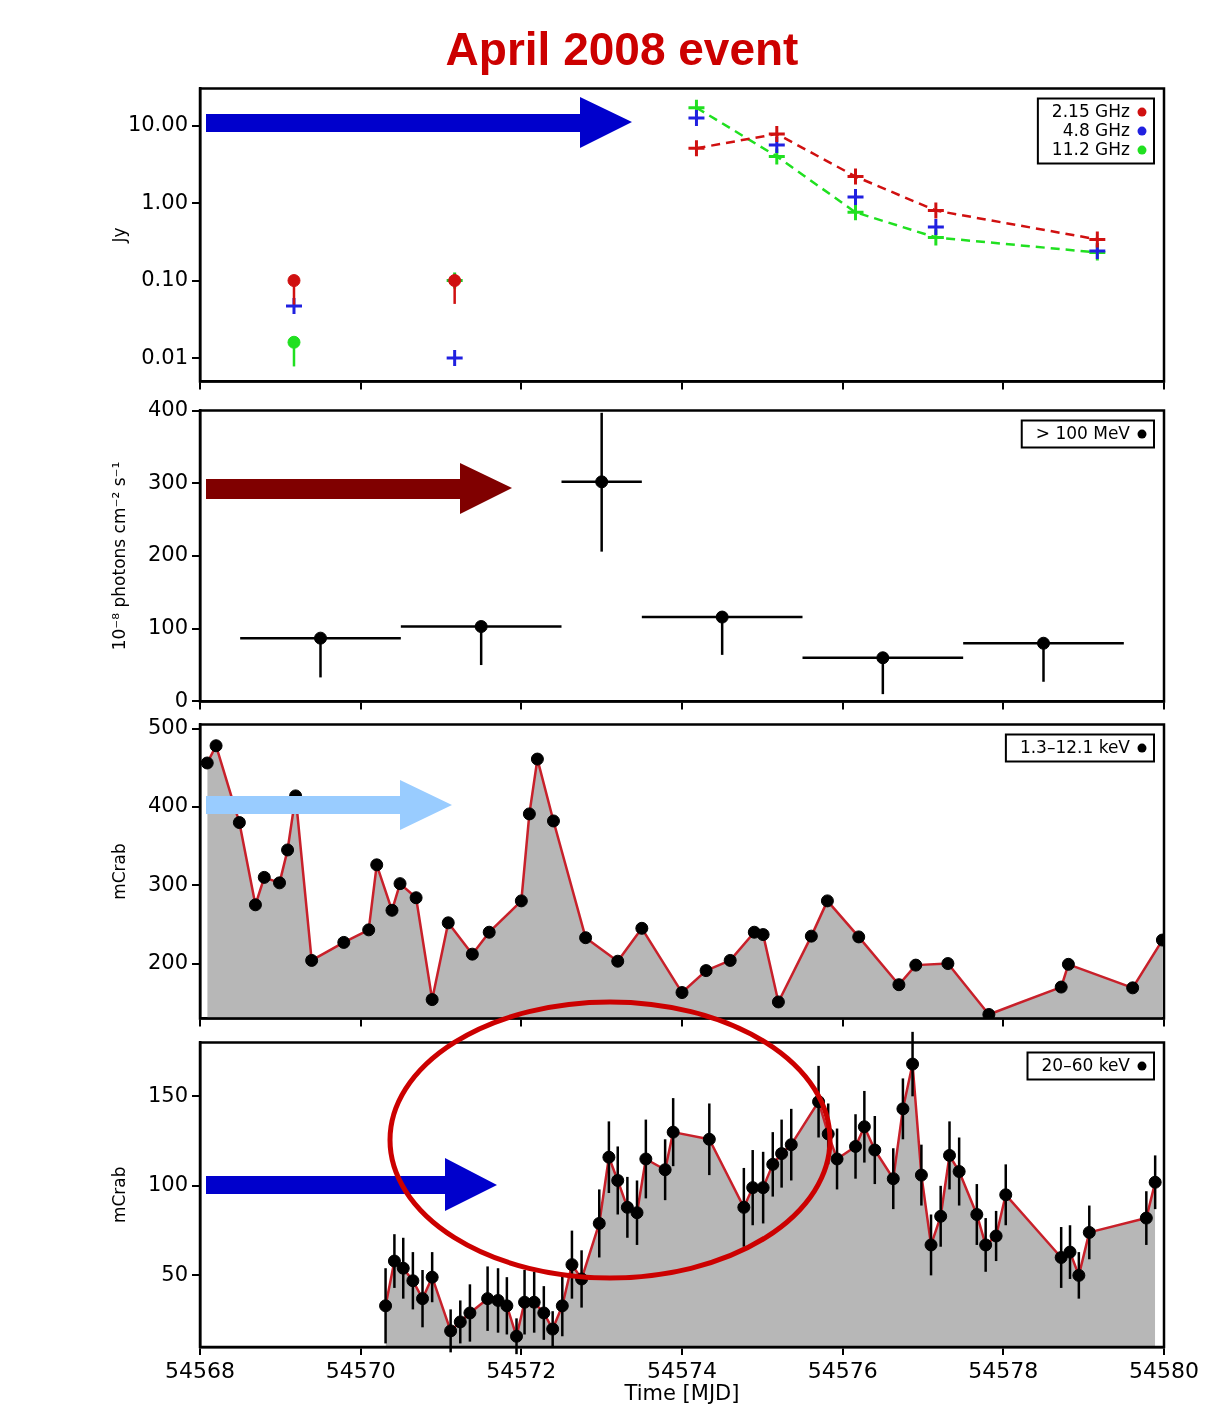 Image resolution: width=1213 pixels, height=1422 pixels. Describe the element at coordinates (1086, 1064) in the screenshot. I see `legend-label: 20–60 keV` at that location.